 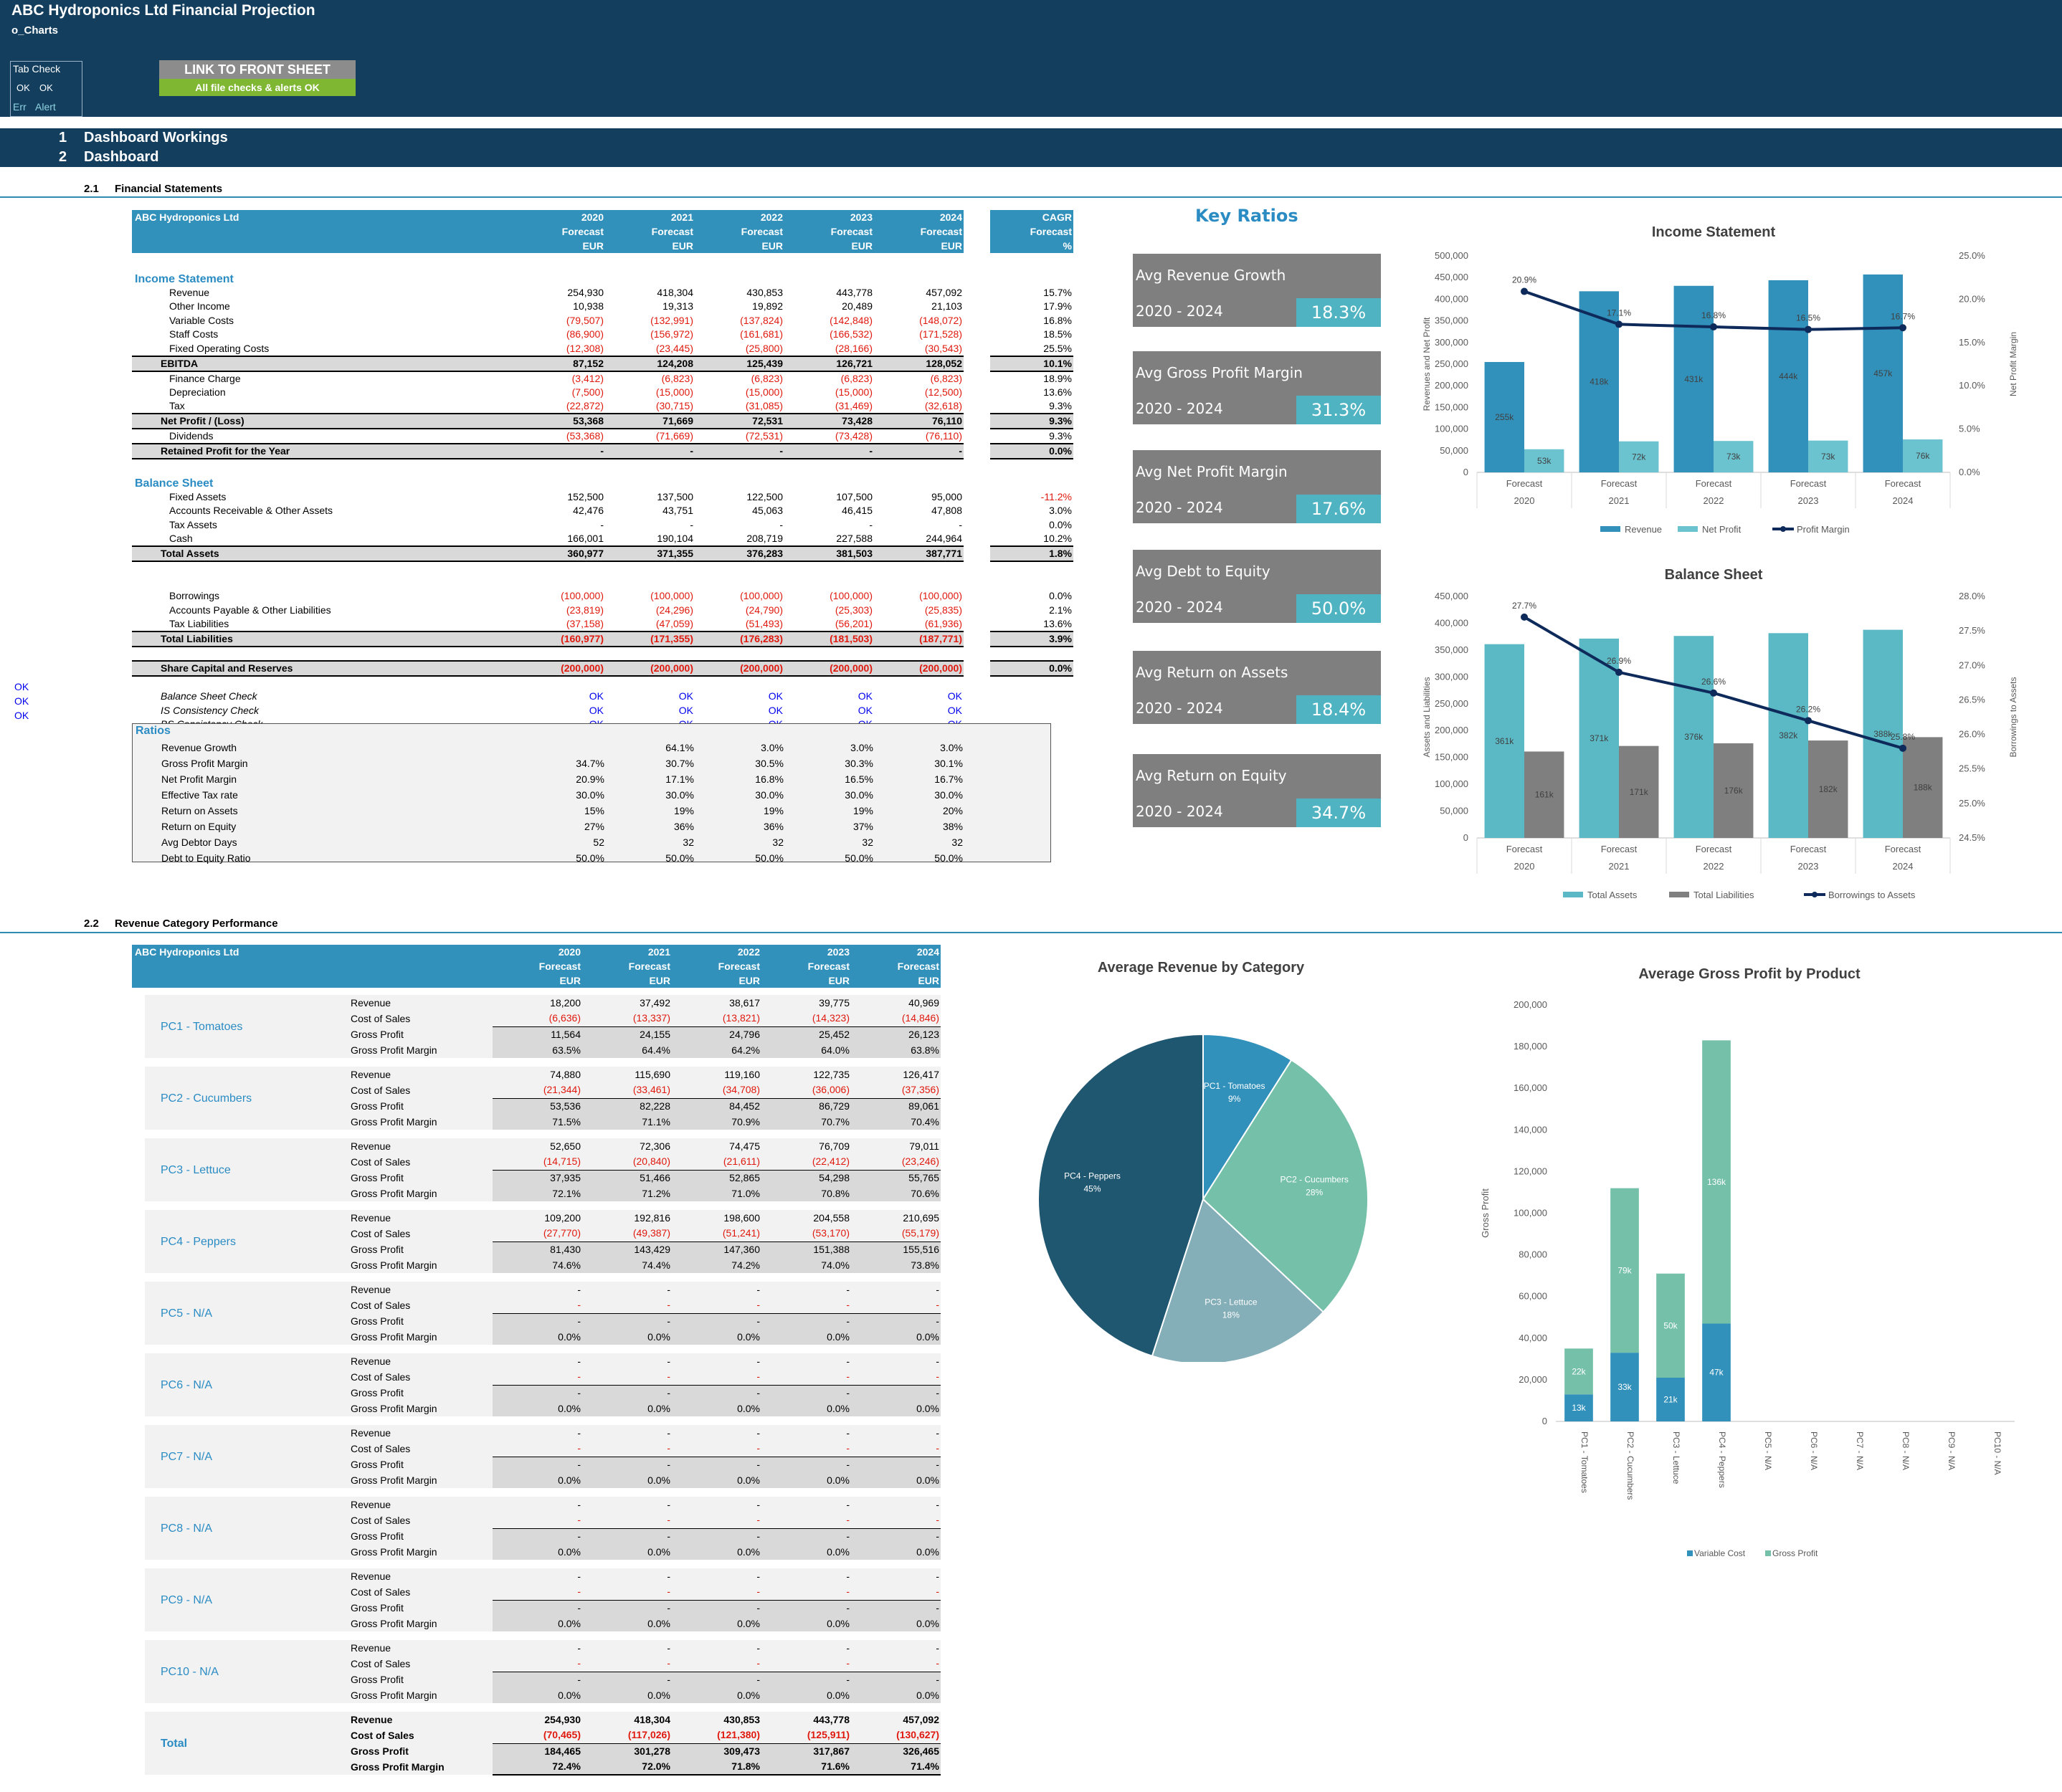 What do you see at coordinates (1031, 138) in the screenshot?
I see `nav-item-dashboard-workings: 1 Dashboard Workings` at bounding box center [1031, 138].